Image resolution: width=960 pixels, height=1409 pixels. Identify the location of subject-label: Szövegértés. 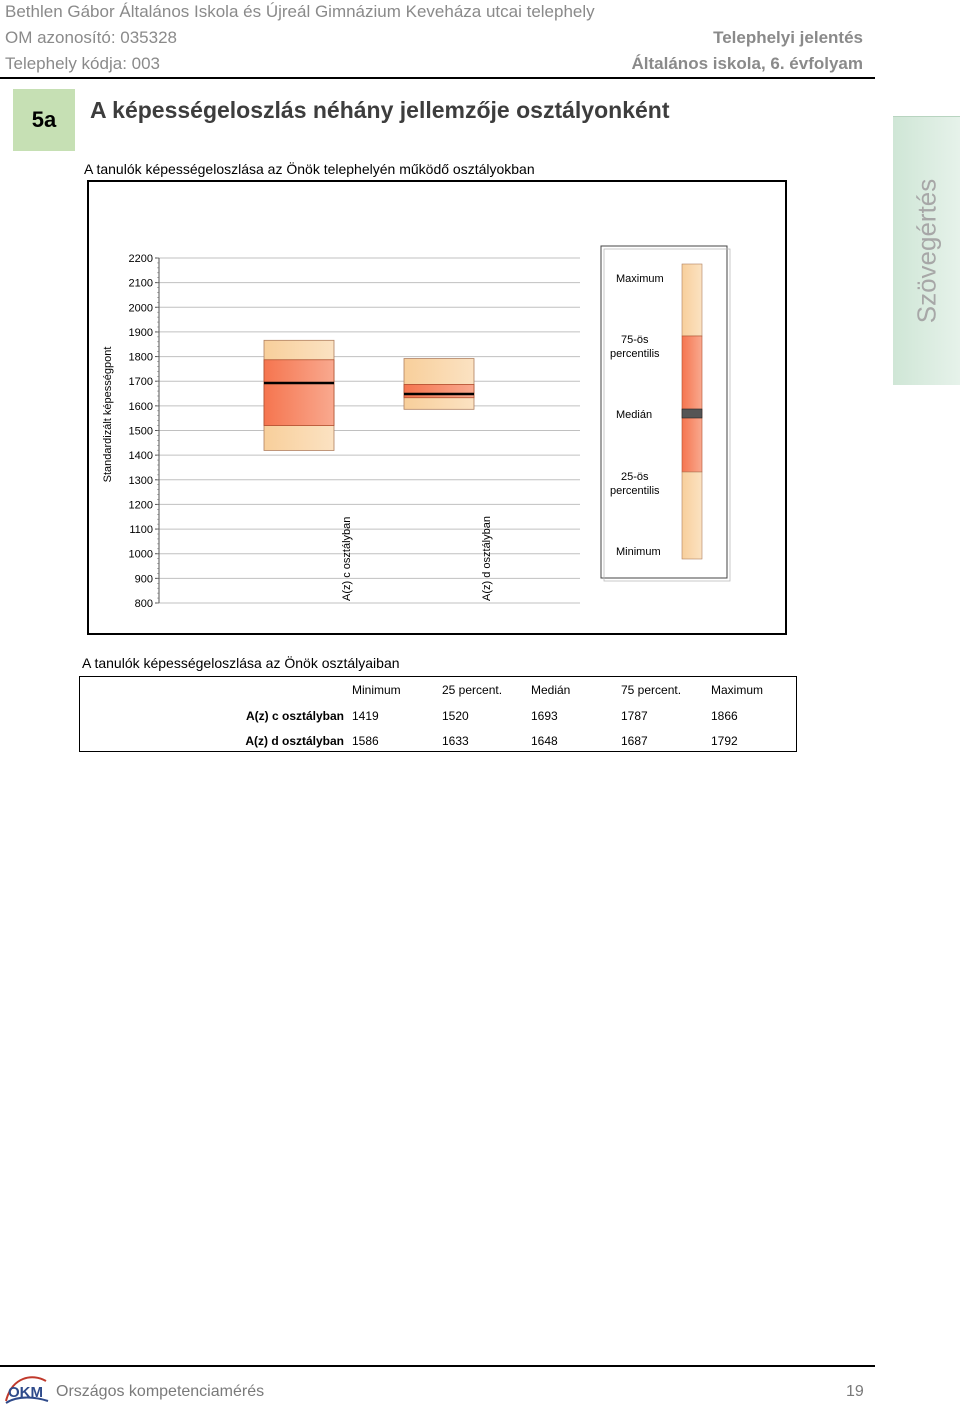
(926, 251).